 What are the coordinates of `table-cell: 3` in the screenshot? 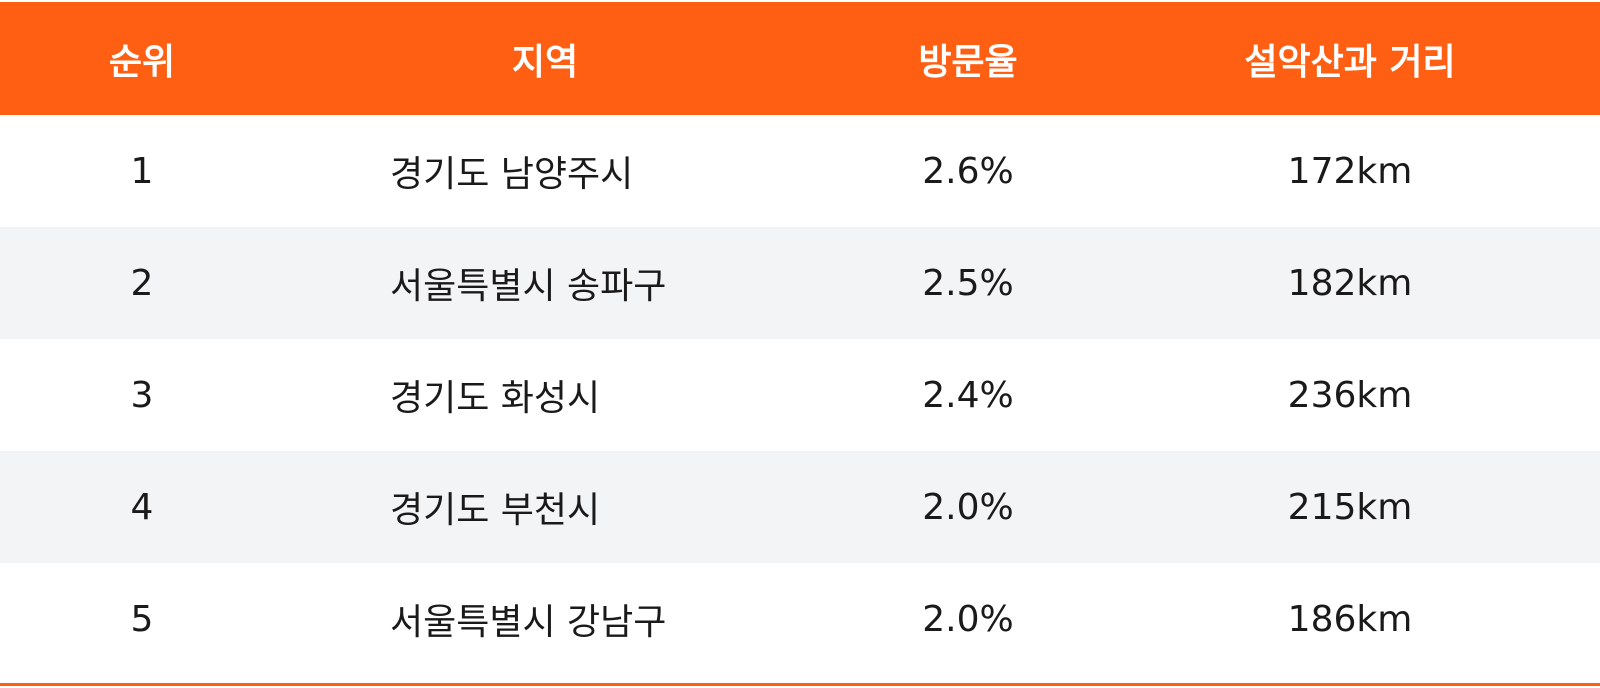 It's located at (142, 395).